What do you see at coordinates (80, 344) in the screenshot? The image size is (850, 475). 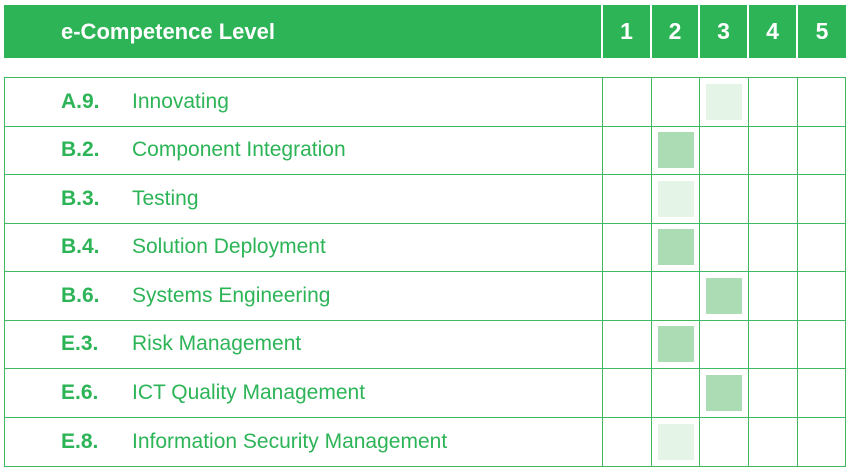 I see `competence-code: E.3.` at bounding box center [80, 344].